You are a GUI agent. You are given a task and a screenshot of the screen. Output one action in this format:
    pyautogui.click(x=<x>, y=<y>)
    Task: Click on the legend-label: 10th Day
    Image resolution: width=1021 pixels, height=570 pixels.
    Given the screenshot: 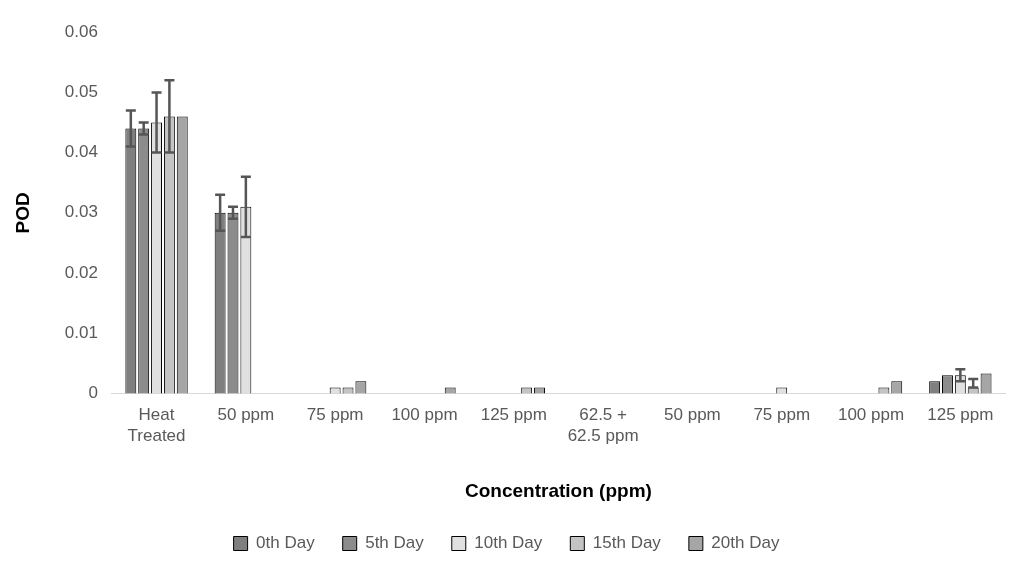 What is the action you would take?
    pyautogui.click(x=508, y=543)
    